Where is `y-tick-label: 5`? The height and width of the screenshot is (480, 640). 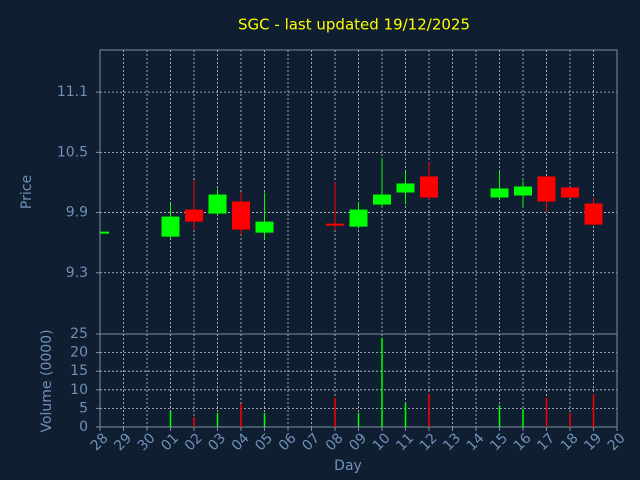
y-tick-label: 5 is located at coordinates (83, 408).